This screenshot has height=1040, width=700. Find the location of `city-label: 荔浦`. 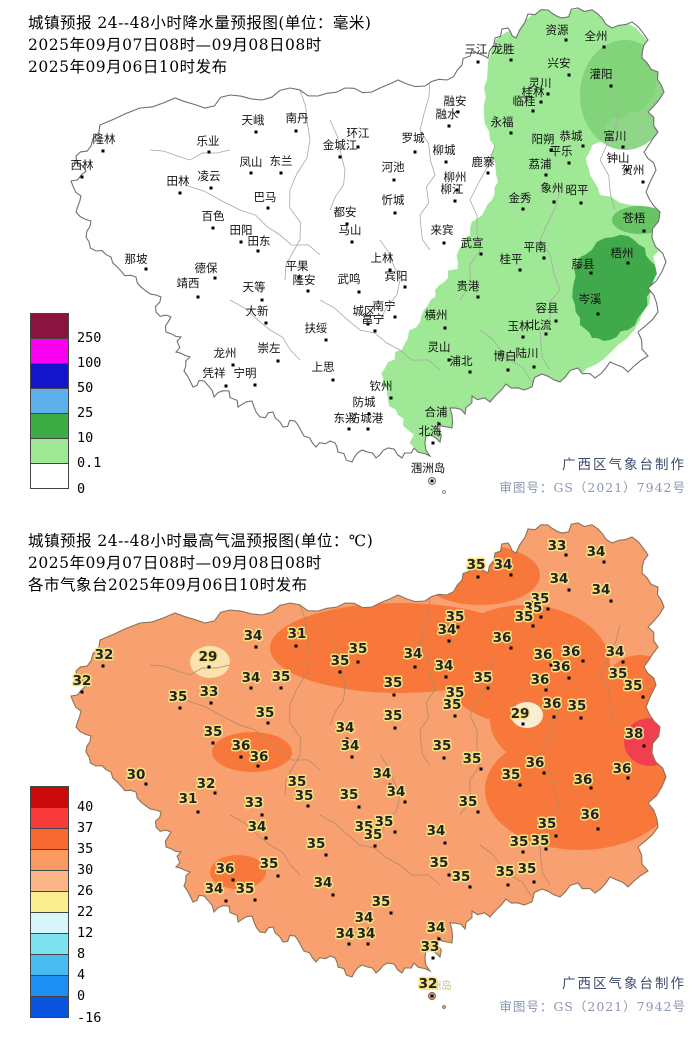

city-label: 荔浦 is located at coordinates (540, 164).